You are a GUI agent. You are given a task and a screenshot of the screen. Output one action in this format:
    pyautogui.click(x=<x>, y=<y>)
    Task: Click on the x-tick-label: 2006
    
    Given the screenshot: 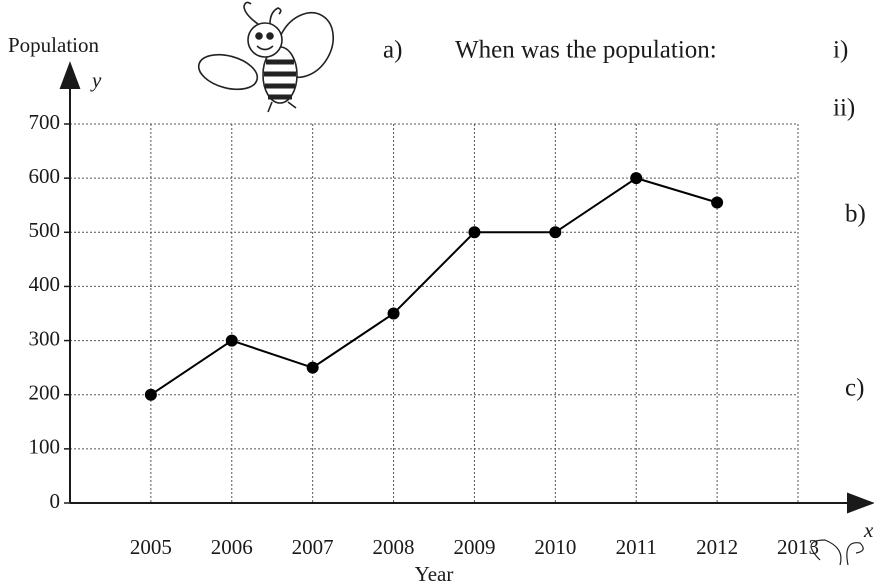 What is the action you would take?
    pyautogui.click(x=232, y=547)
    